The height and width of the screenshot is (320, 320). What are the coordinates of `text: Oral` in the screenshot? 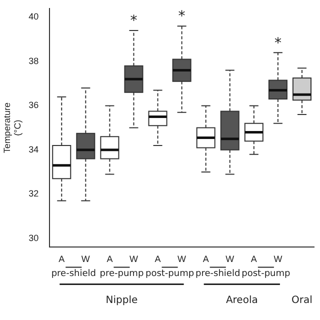 It's located at (302, 300).